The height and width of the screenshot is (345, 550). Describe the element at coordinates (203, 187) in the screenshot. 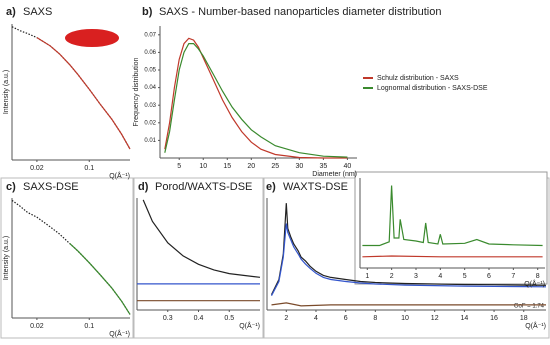

I see `chart-title: Porod/WAXTS-DSE` at that location.